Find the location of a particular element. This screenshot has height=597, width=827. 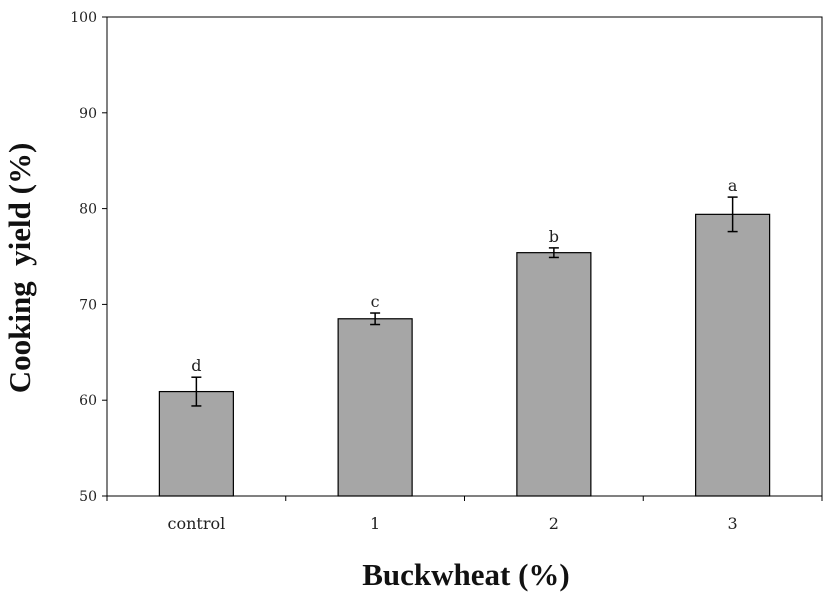

x-tick-label: 3 is located at coordinates (733, 523).